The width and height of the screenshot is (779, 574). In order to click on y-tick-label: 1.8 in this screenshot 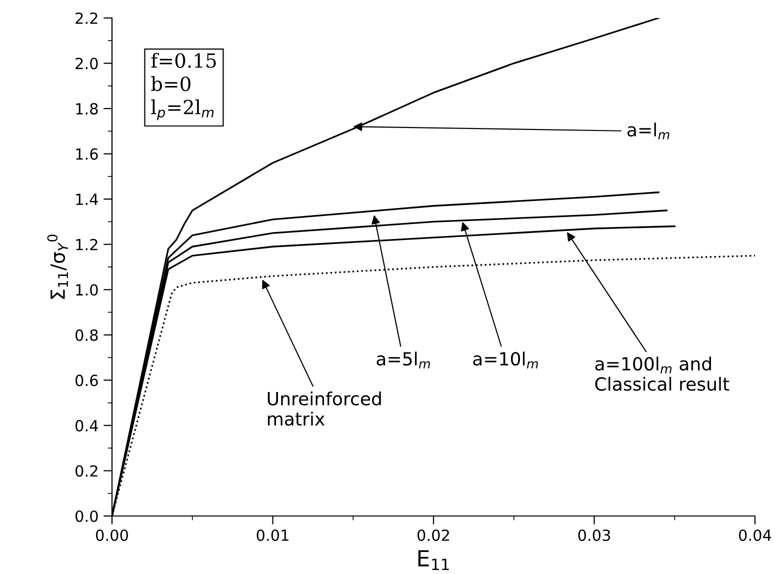, I will do `click(87, 109)`.